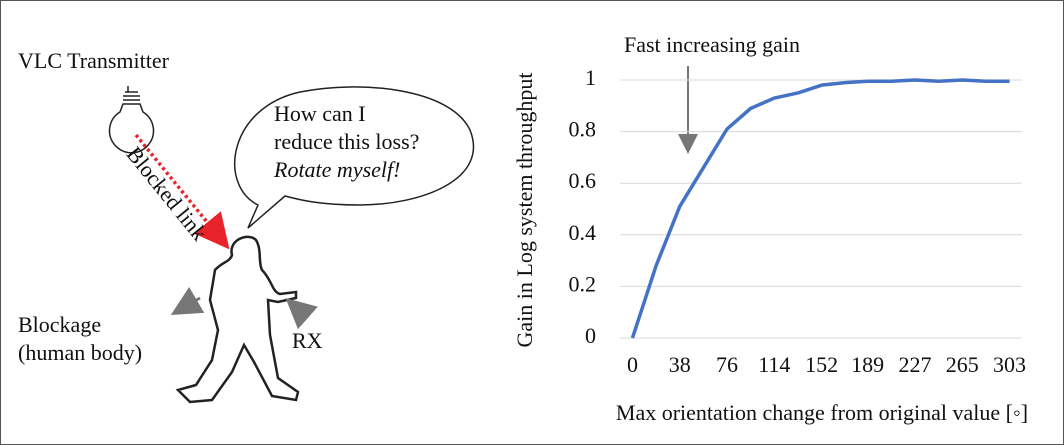 The height and width of the screenshot is (445, 1064). Describe the element at coordinates (94, 60) in the screenshot. I see `transmitter-label: VLC Transmitter` at that location.